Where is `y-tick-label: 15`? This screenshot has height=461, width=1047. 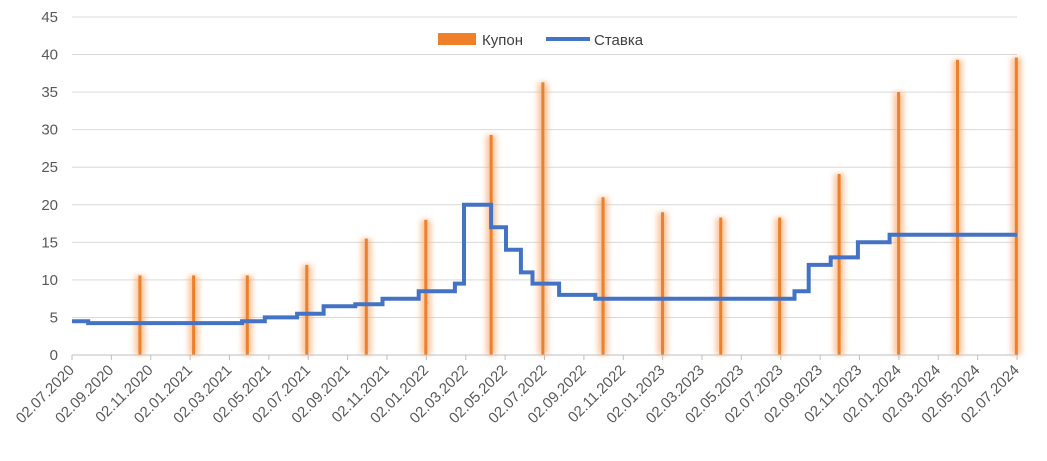 y-tick-label: 15 is located at coordinates (49, 242).